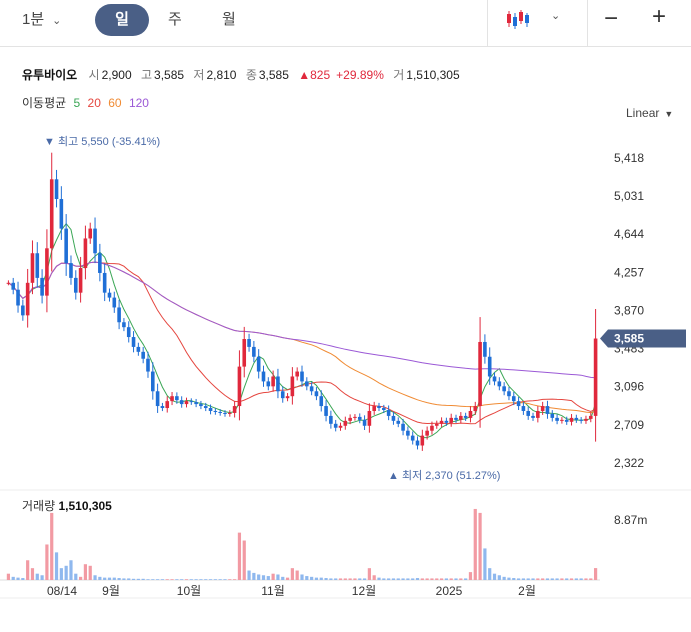 The height and width of the screenshot is (632, 691). Describe the element at coordinates (630, 520) in the screenshot. I see `volume-tick-label: 8.87m` at that location.